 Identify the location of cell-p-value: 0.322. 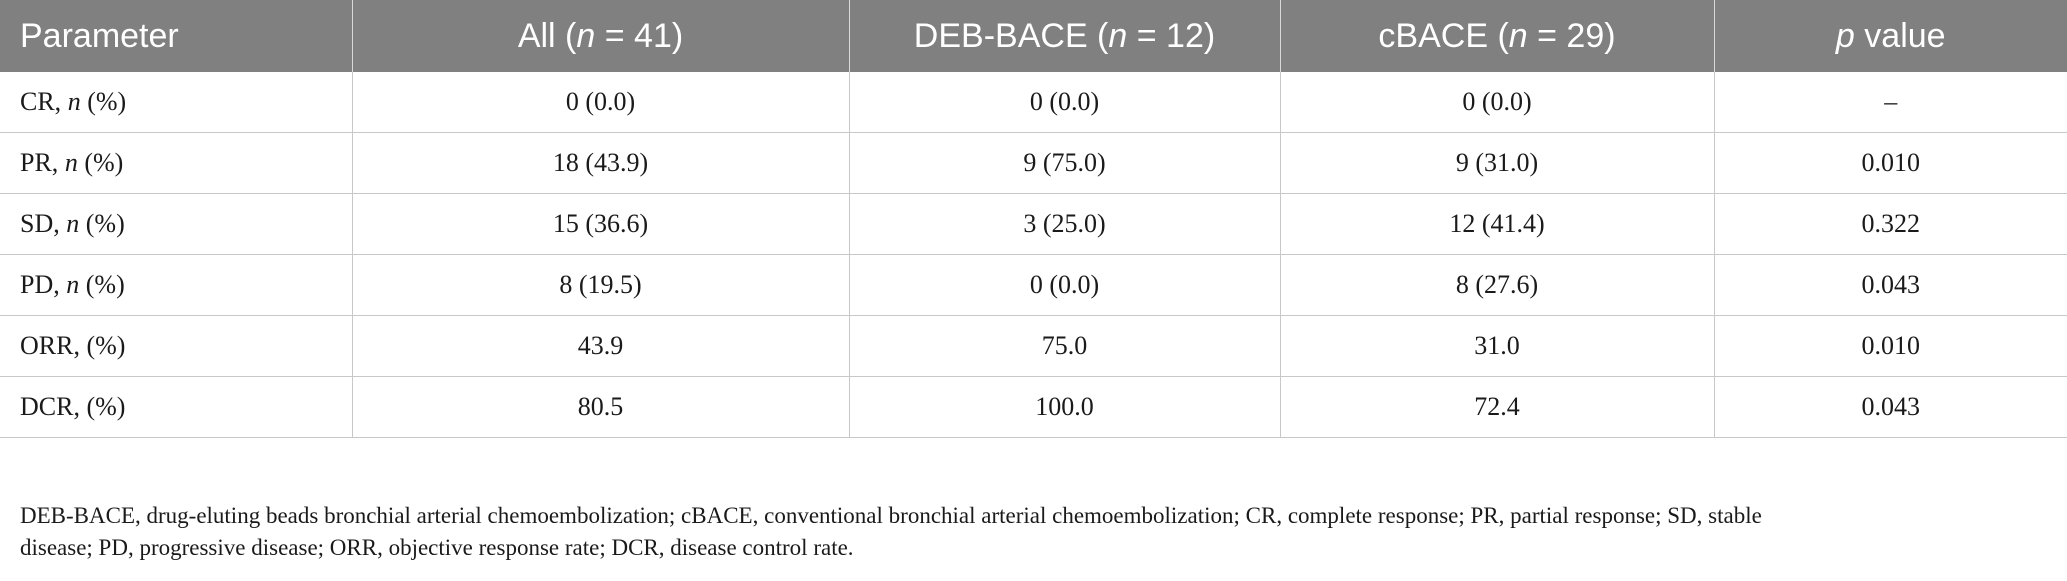
(1890, 224).